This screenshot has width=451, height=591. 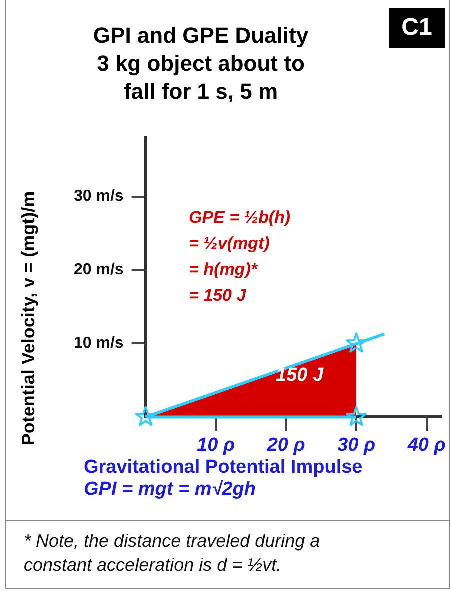 What do you see at coordinates (300, 376) in the screenshot?
I see `annotation: 150 J` at bounding box center [300, 376].